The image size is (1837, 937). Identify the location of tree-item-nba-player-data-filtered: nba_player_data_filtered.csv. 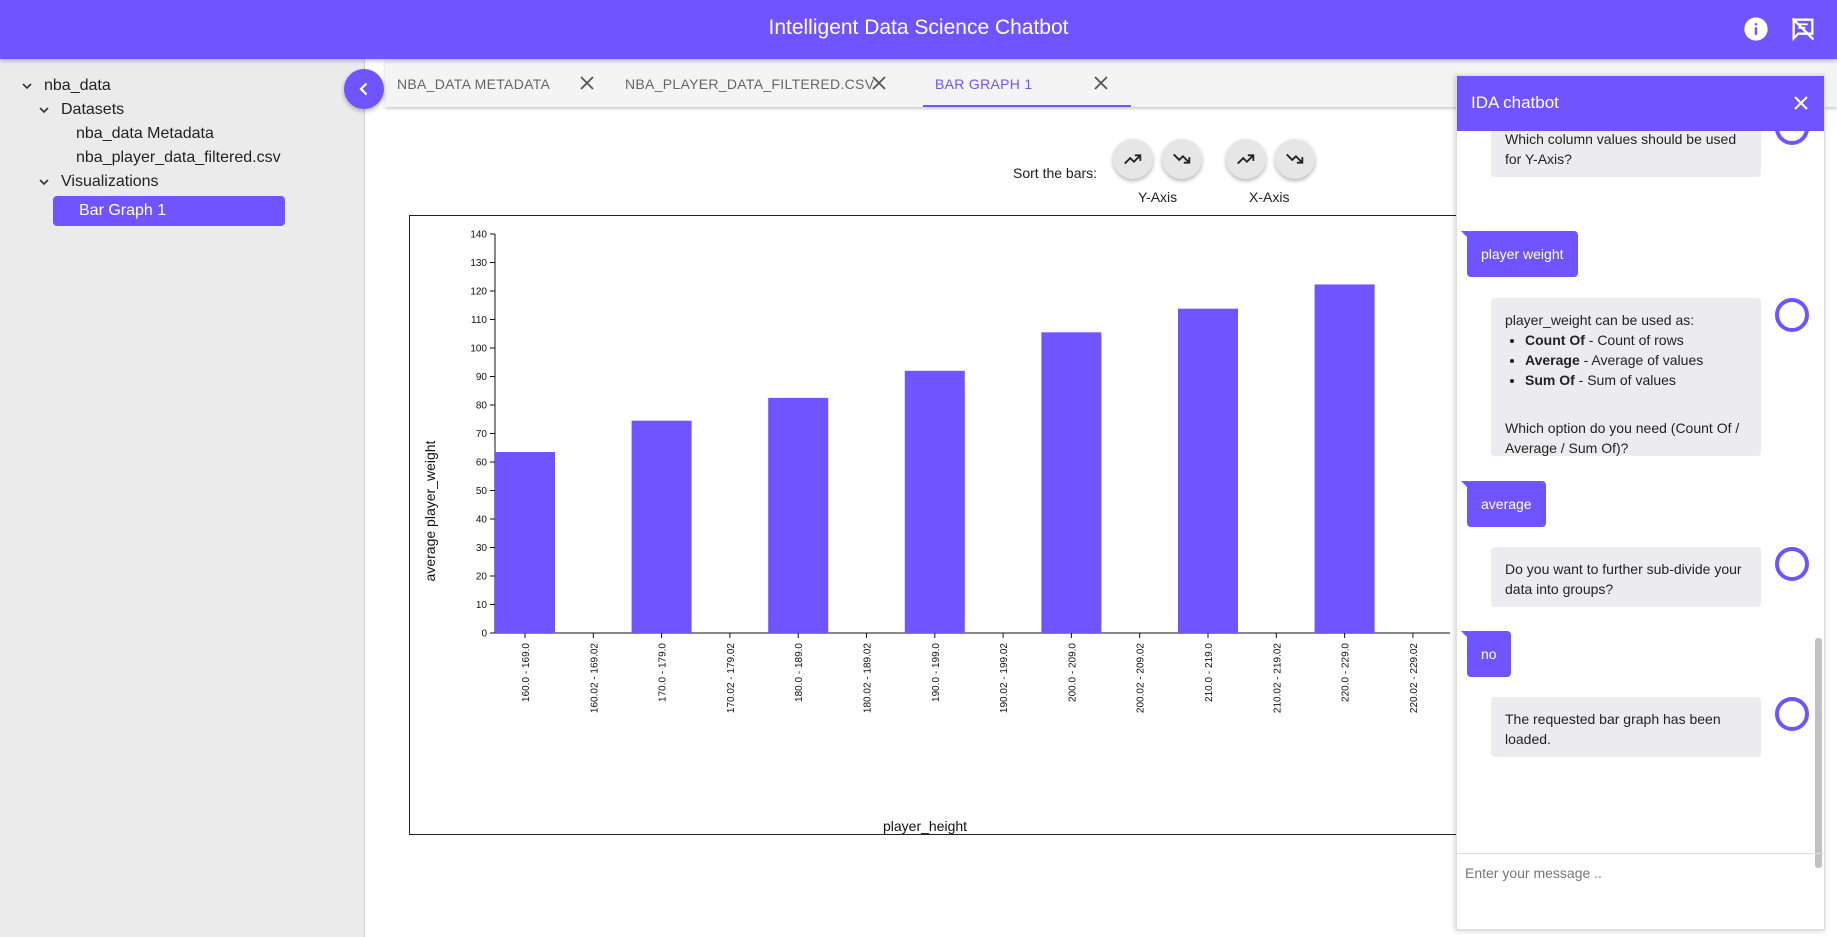
(178, 158).